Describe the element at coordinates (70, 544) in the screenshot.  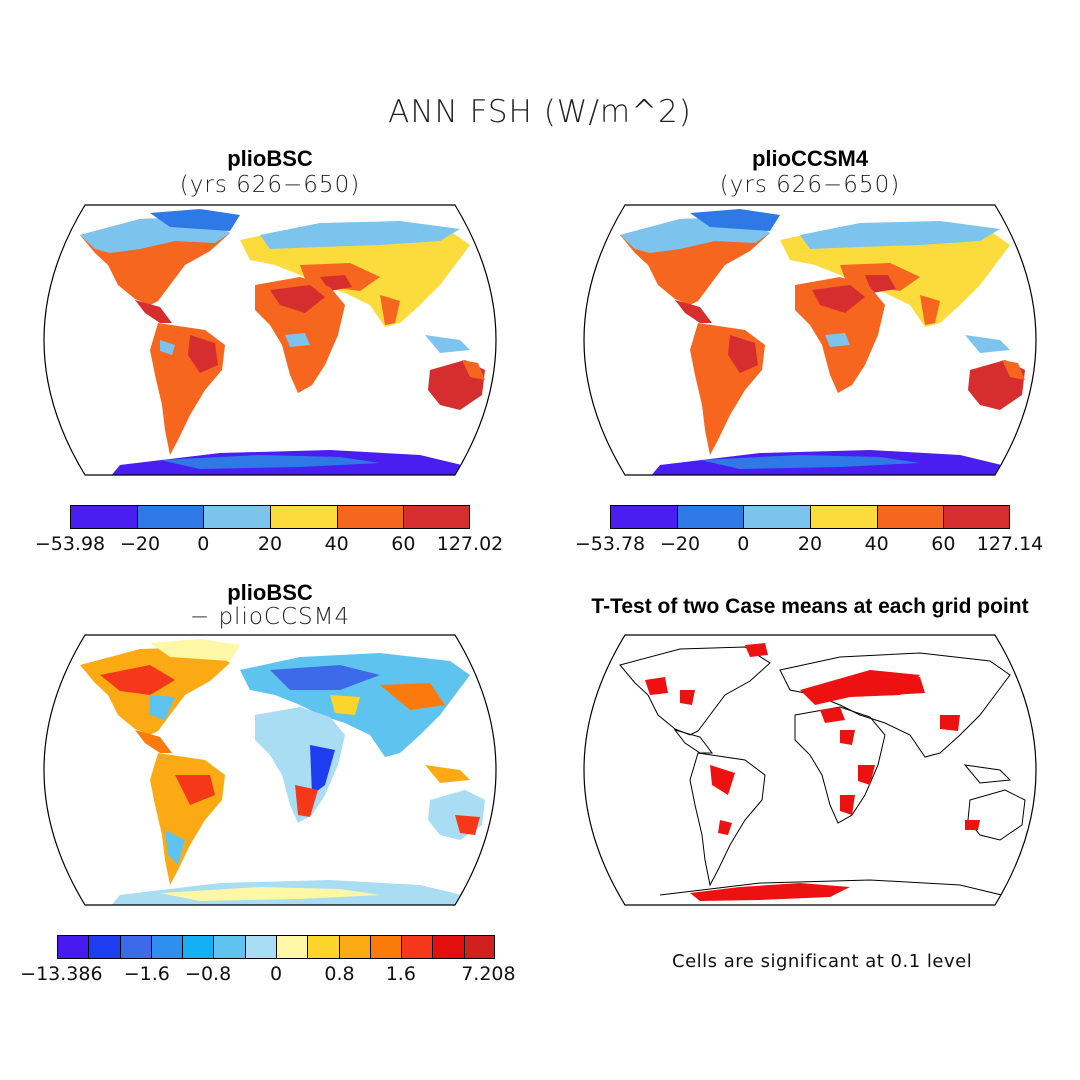
I see `colorbar-tick-label: −53.98` at that location.